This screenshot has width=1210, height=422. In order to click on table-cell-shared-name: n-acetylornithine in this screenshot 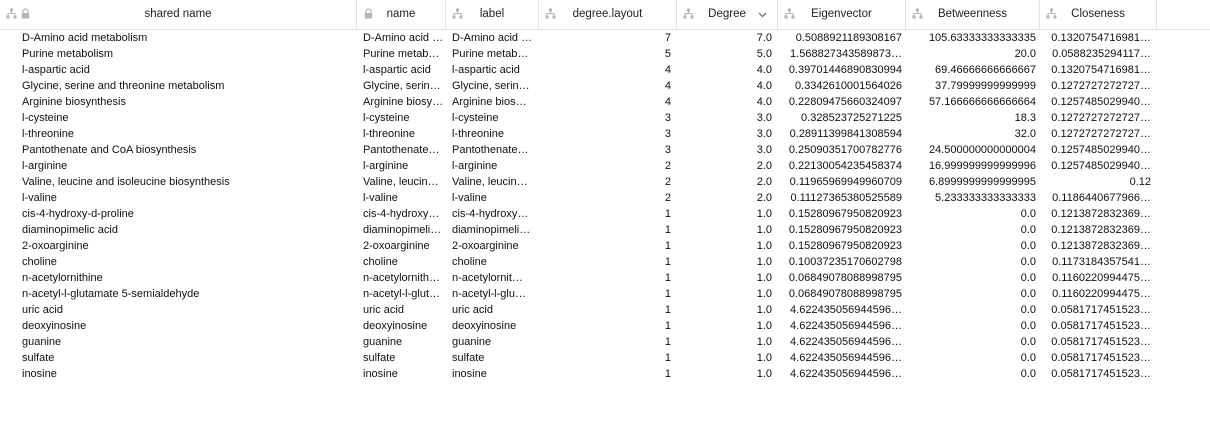, I will do `click(62, 278)`.